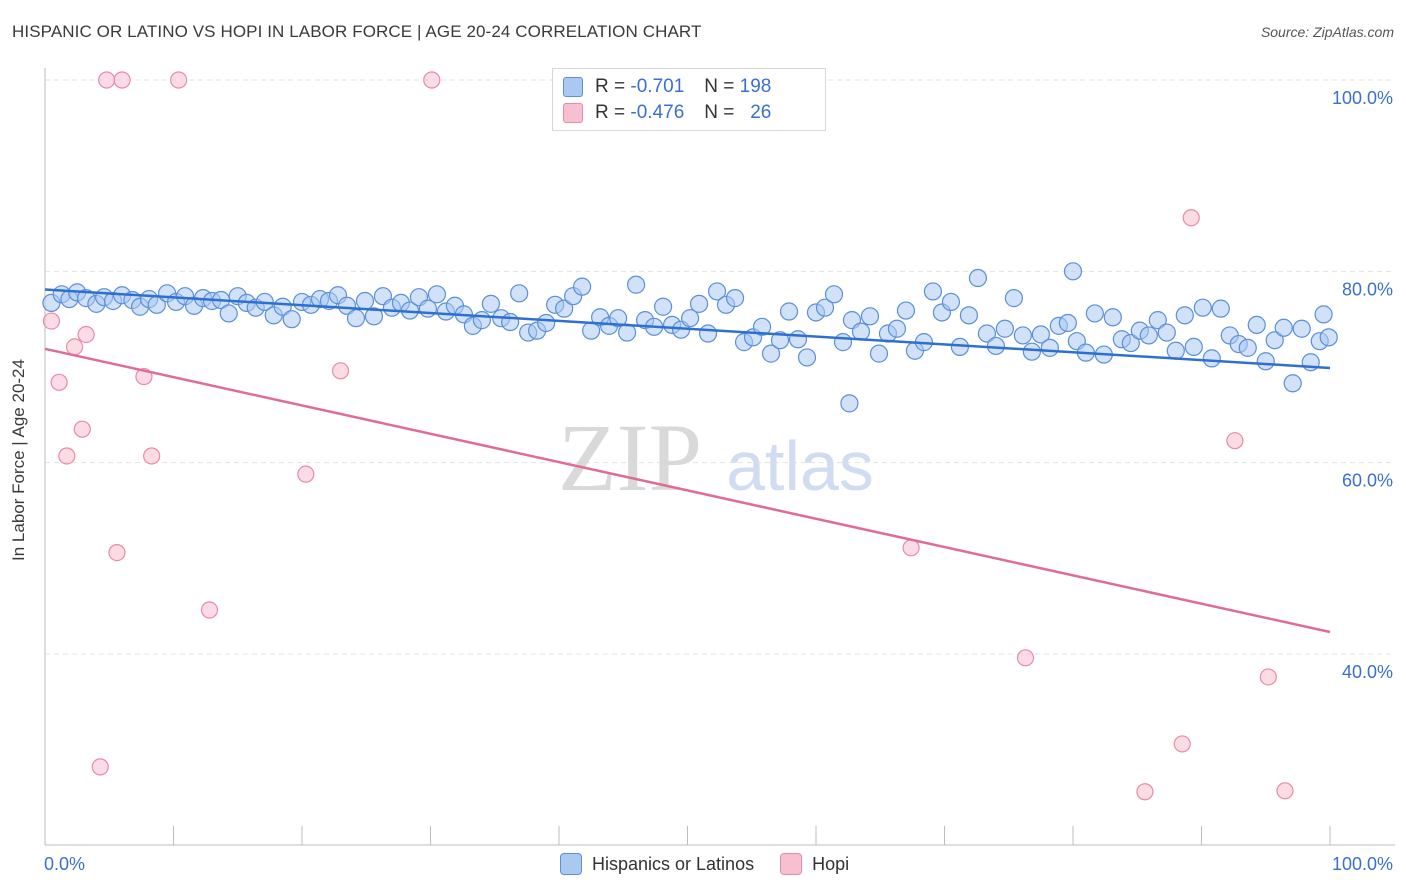 The height and width of the screenshot is (892, 1406). Describe the element at coordinates (831, 863) in the screenshot. I see `legend-label: Hopi` at that location.